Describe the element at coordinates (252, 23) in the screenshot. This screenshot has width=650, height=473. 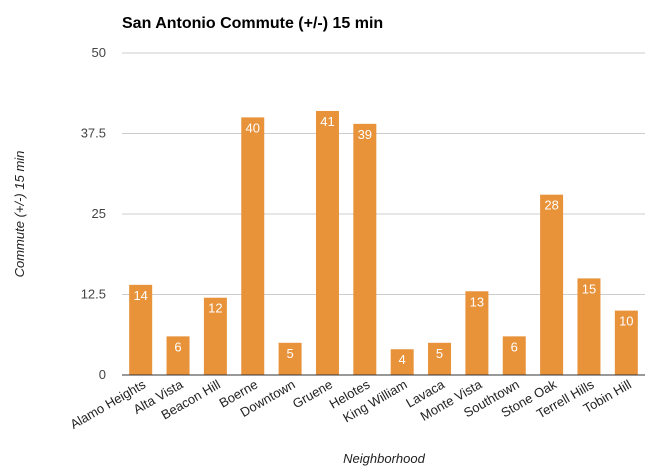
I see `chart-title: San Antonio Commute (+/-) 15 min` at that location.